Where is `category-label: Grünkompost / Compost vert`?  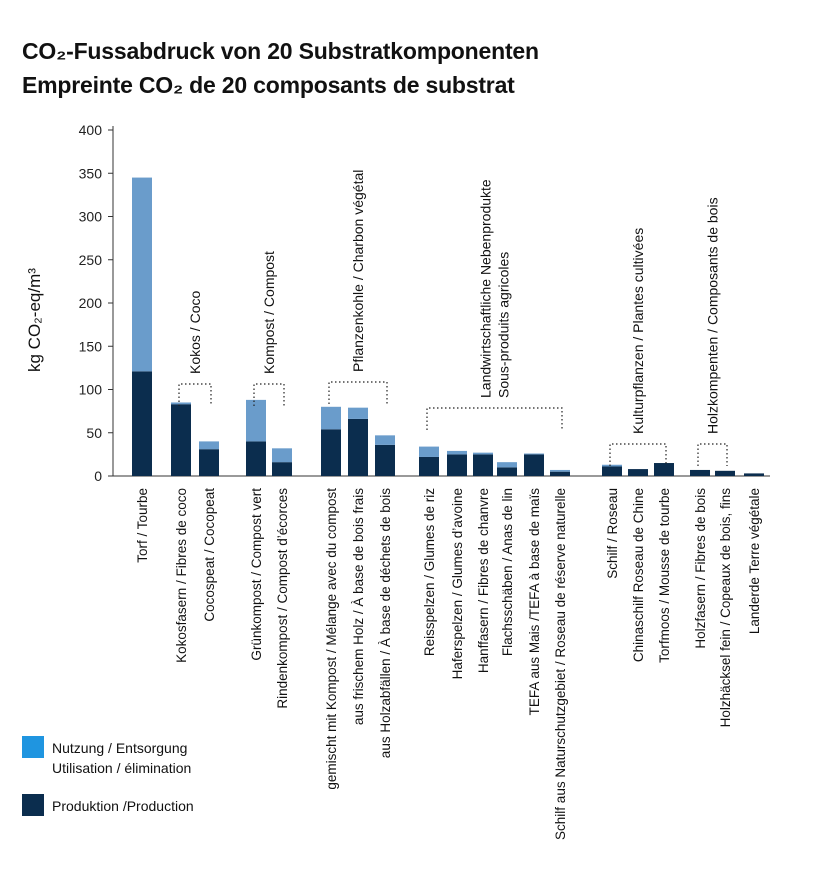
category-label: Grünkompost / Compost vert is located at coordinates (256, 574).